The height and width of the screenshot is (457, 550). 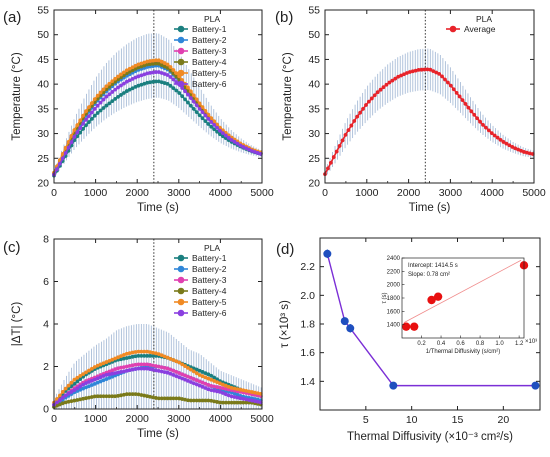 I want to click on x-tick-label: 4000, so click(x=221, y=419).